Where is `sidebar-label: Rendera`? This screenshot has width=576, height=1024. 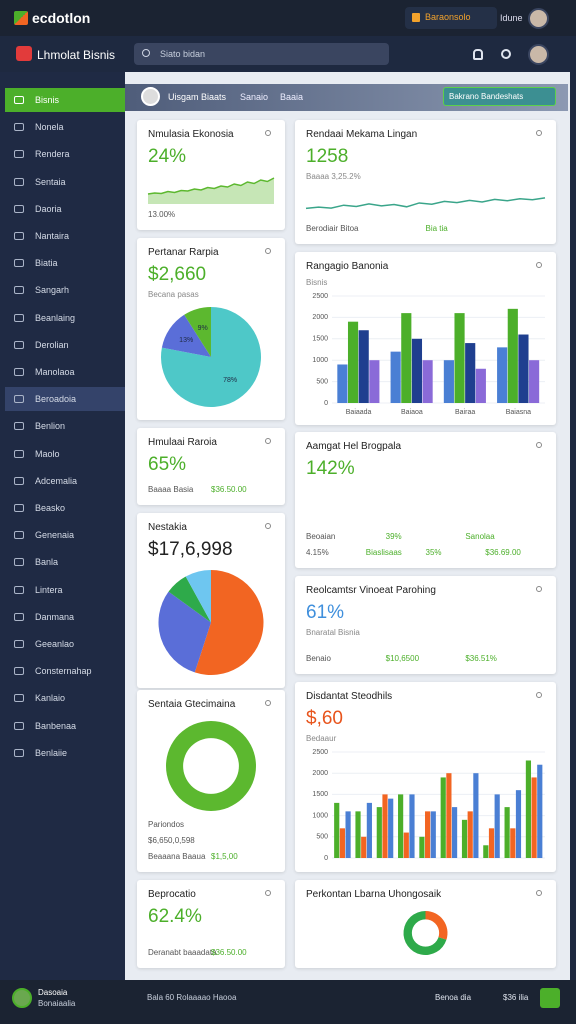 sidebar-label: Rendera is located at coordinates (52, 154).